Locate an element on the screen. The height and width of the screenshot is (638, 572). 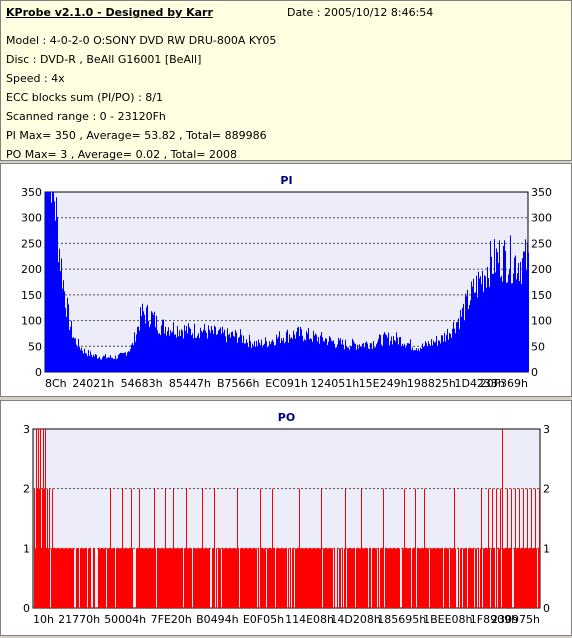
y-tick-label-left: 300 is located at coordinates (31, 218).